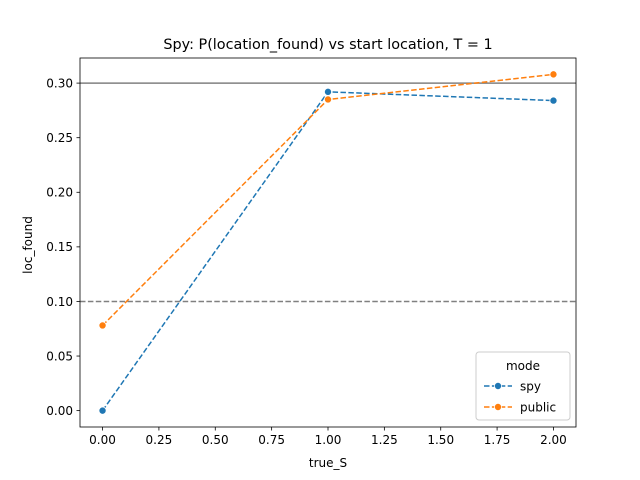  Describe the element at coordinates (497, 385) in the screenshot. I see `legend-marker-spy` at that location.